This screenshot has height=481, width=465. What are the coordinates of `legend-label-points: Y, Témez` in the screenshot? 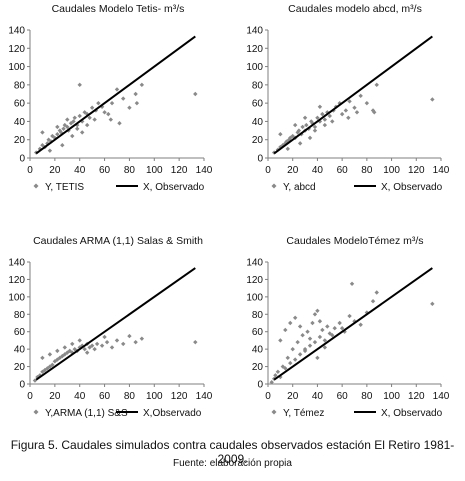 It's located at (303, 413).